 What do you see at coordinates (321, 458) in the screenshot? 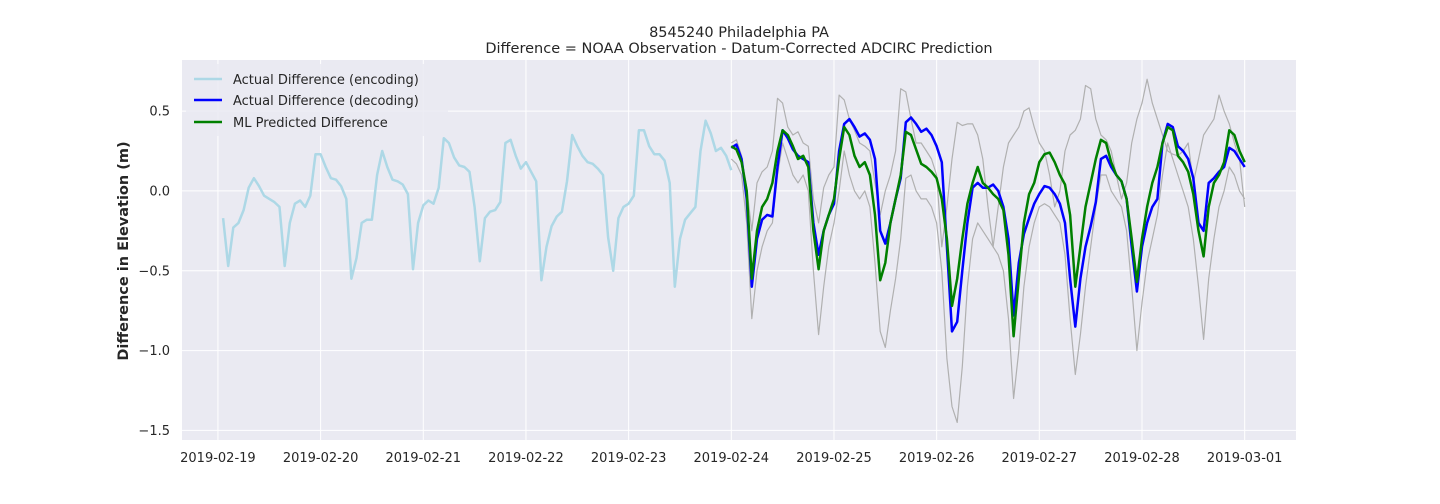
I see `x-tick-label: 2019-02-20` at bounding box center [321, 458].